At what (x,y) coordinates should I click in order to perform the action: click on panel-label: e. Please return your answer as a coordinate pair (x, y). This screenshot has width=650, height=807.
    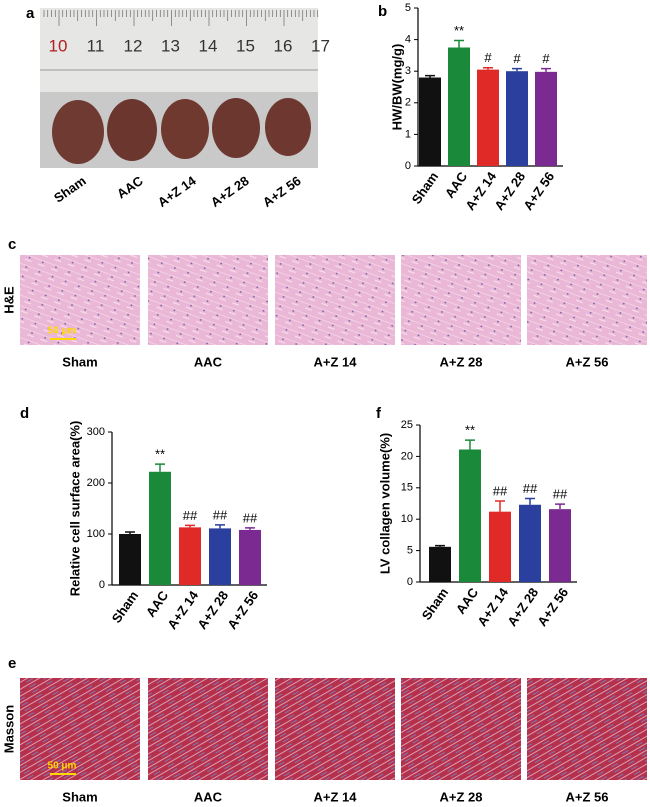
    Looking at the image, I should click on (12, 663).